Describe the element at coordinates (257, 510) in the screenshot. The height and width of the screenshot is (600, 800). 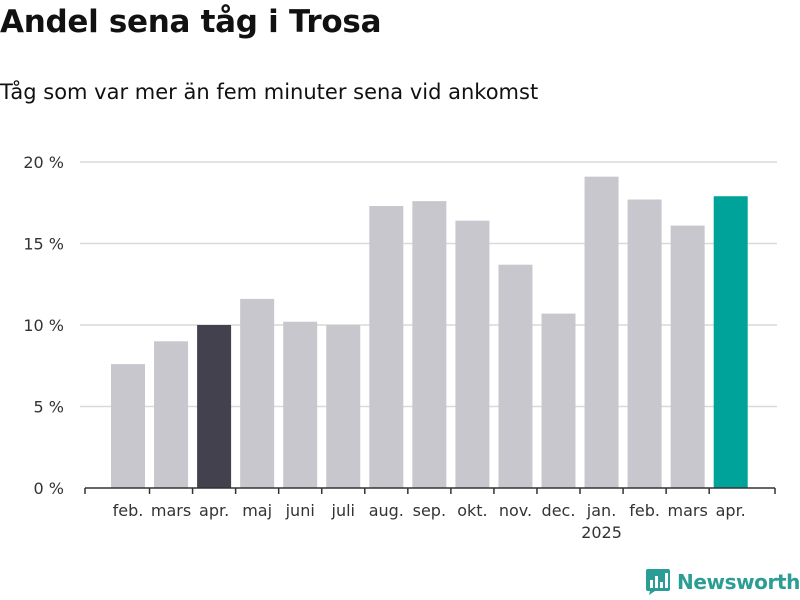
I see `x-tick-label: maj` at that location.